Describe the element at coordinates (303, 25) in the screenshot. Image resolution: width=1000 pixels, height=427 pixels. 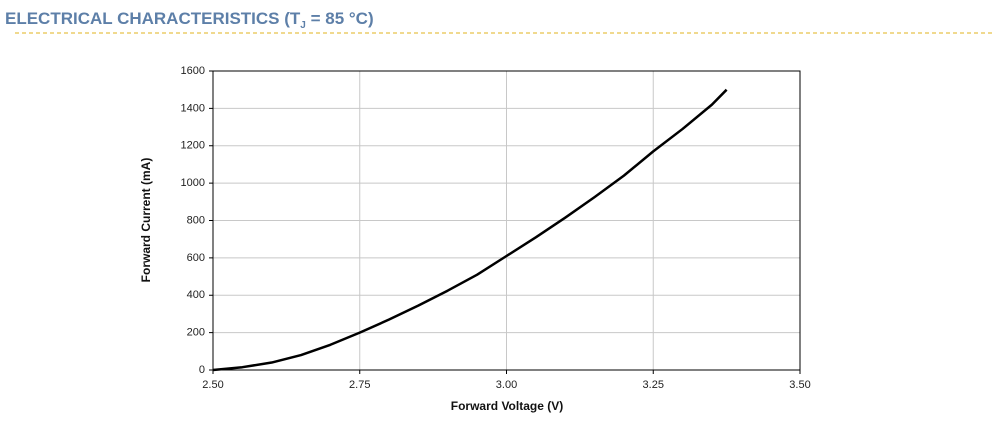
I see `title-subscript: J` at that location.